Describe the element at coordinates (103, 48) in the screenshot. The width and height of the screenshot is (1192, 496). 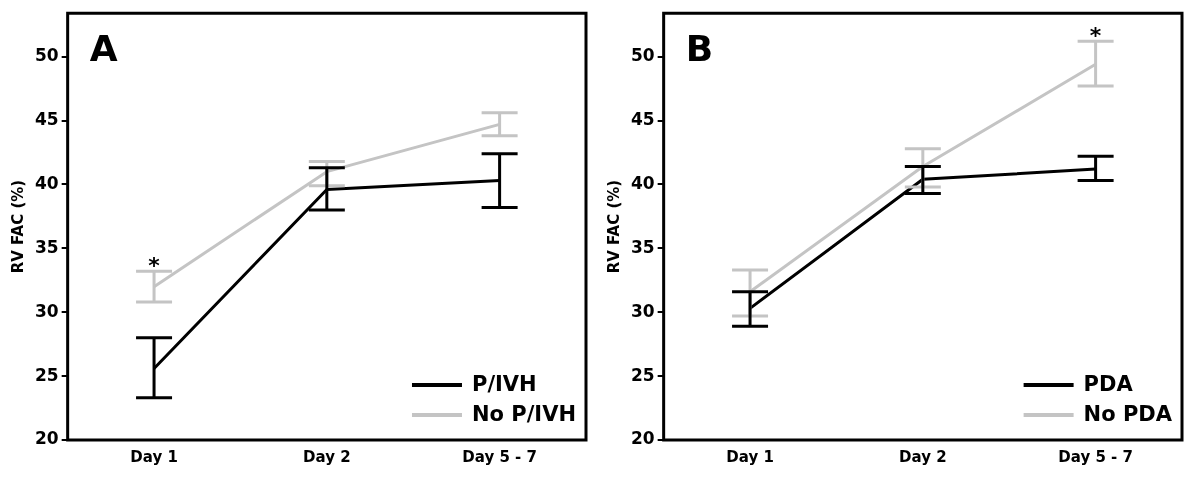
I see `chart-title: A` at that location.